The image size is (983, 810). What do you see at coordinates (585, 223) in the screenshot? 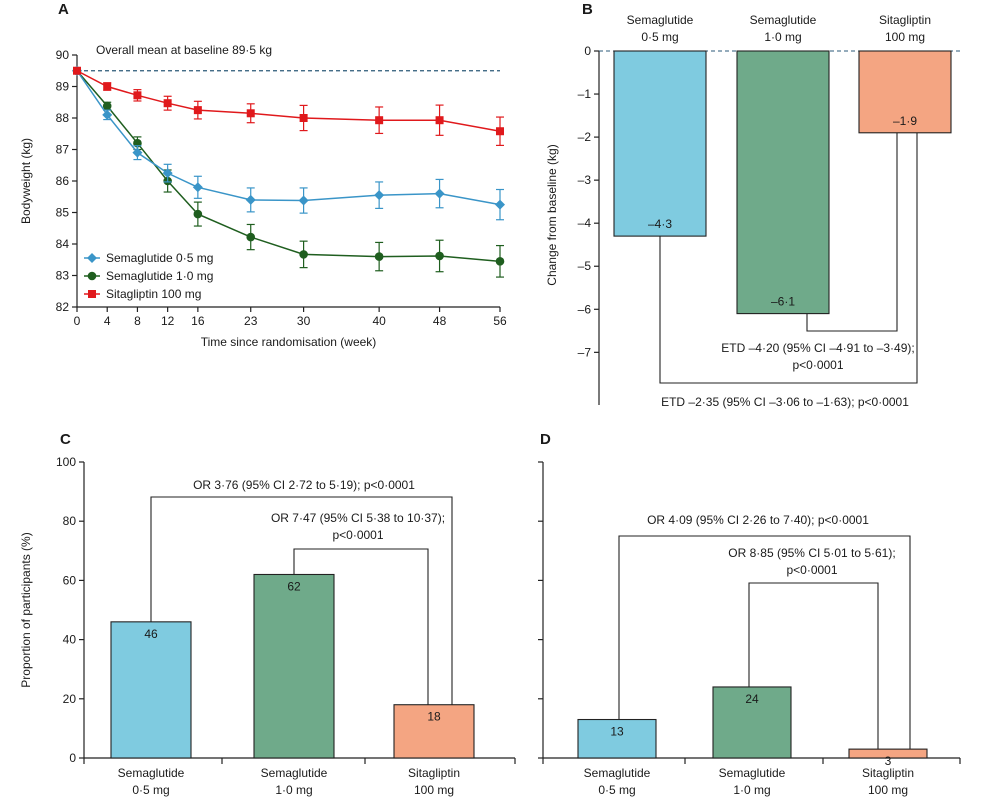
I see `y-tick-label: –4` at bounding box center [585, 223].